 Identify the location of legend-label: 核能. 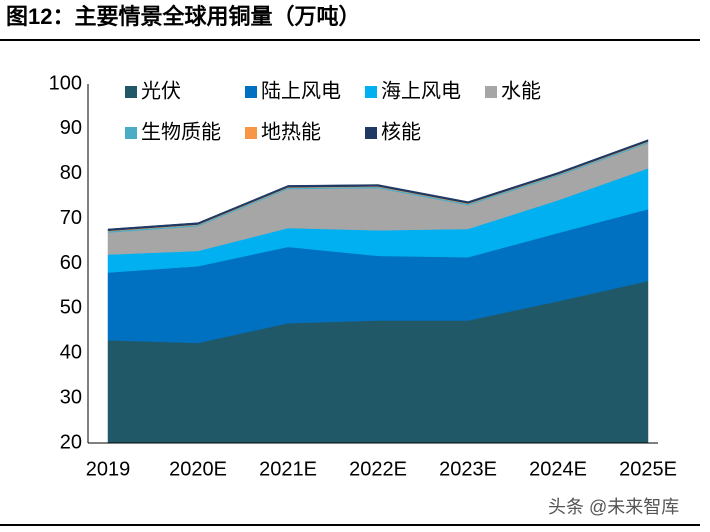
(401, 131).